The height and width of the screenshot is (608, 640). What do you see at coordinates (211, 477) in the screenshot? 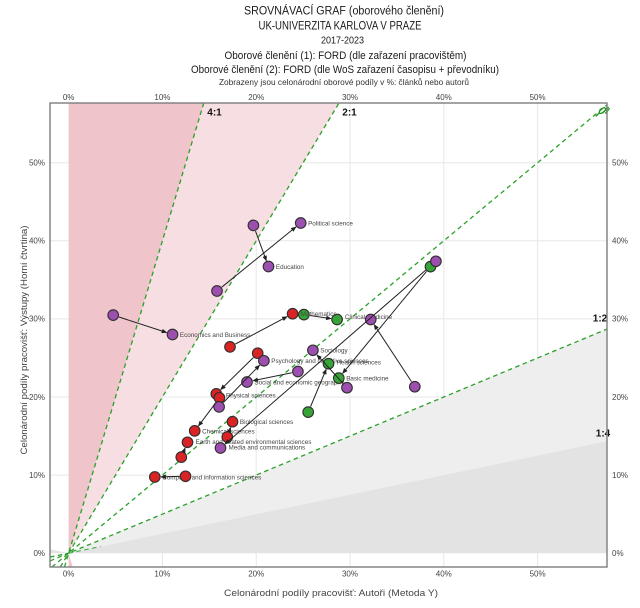
I see `svg-text:Computer and information scien: Computer and information sciences` at bounding box center [211, 477].